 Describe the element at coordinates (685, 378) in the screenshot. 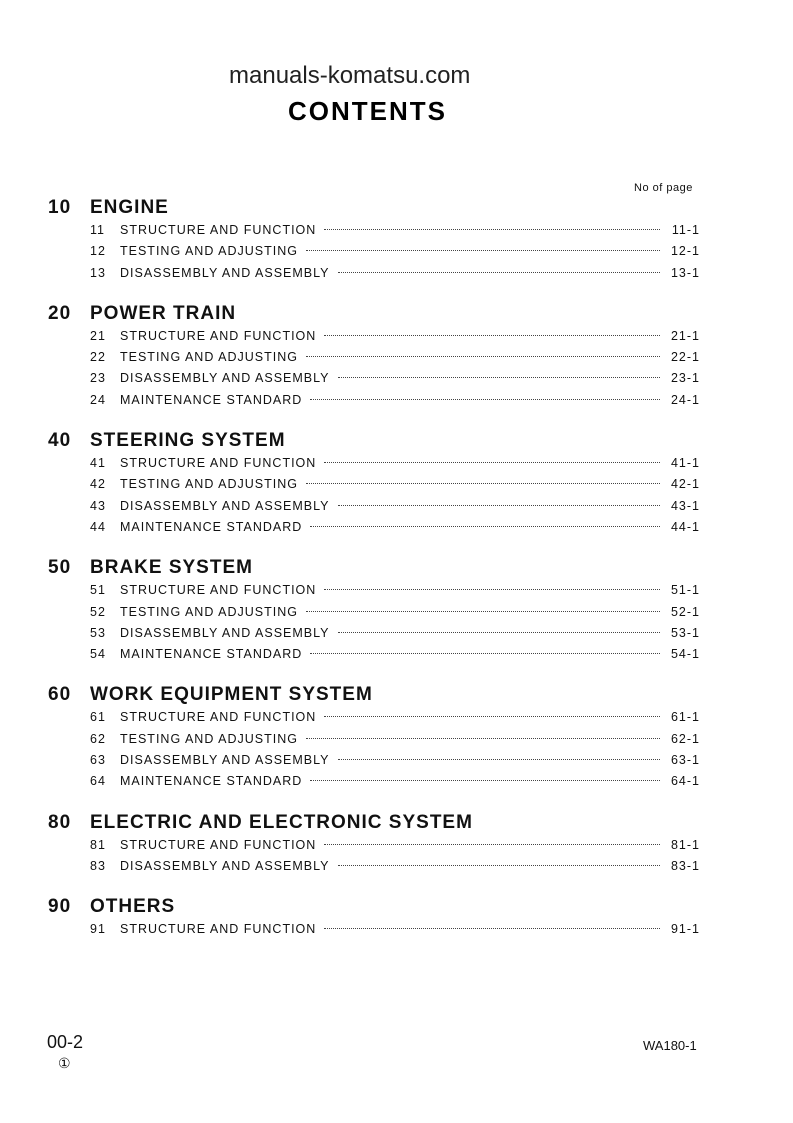

I see `entry-page: 23-1` at that location.